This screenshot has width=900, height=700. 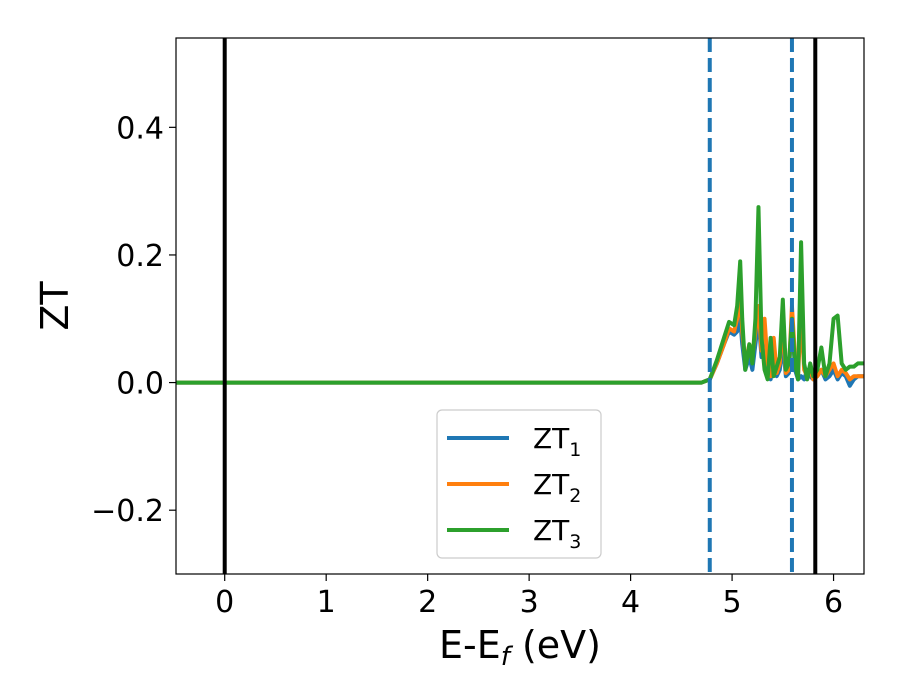 What do you see at coordinates (140, 256) in the screenshot?
I see `y-tick-label-2: 0.2` at bounding box center [140, 256].